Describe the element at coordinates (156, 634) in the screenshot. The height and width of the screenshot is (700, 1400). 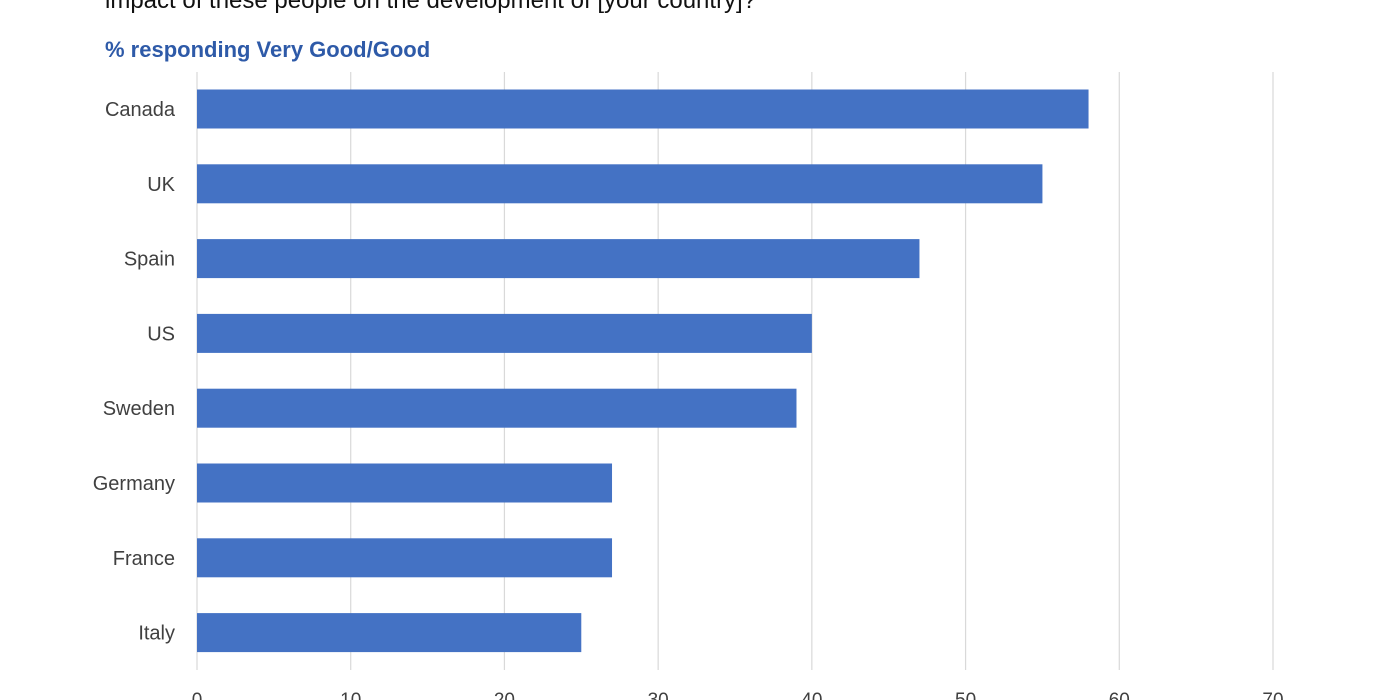
I see `category-label: Italy` at that location.